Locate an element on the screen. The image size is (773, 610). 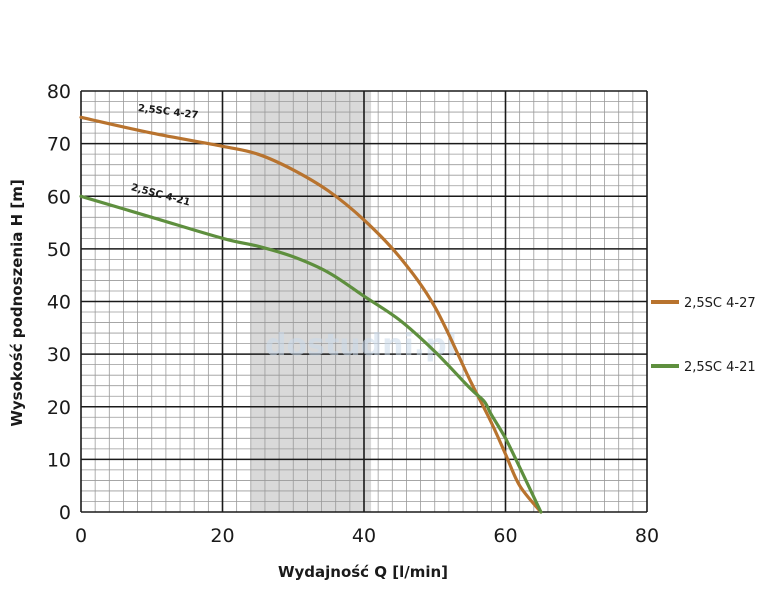
legend-label-2: 2,5SC 4-21 is located at coordinates (720, 367).